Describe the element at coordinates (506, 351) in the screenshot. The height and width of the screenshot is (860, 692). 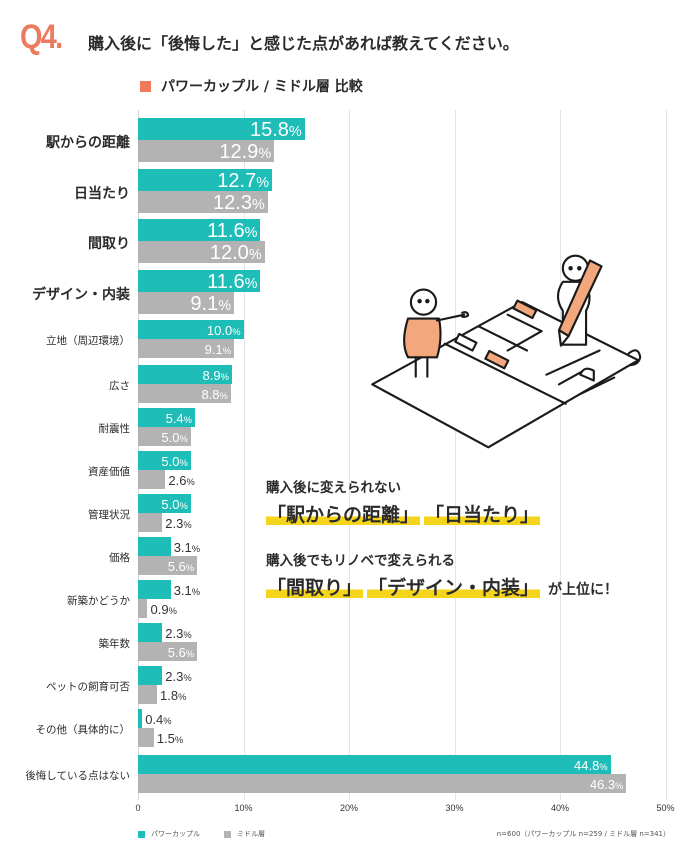
I see `floorplan-illustration` at that location.